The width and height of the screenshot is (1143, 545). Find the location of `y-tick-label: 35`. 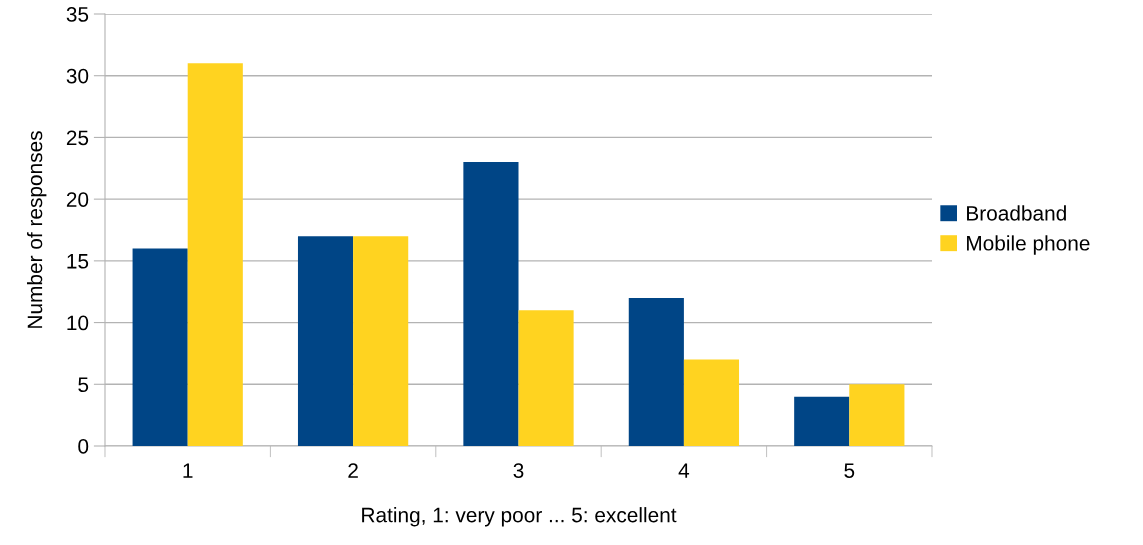

y-tick-label: 35 is located at coordinates (77, 14).